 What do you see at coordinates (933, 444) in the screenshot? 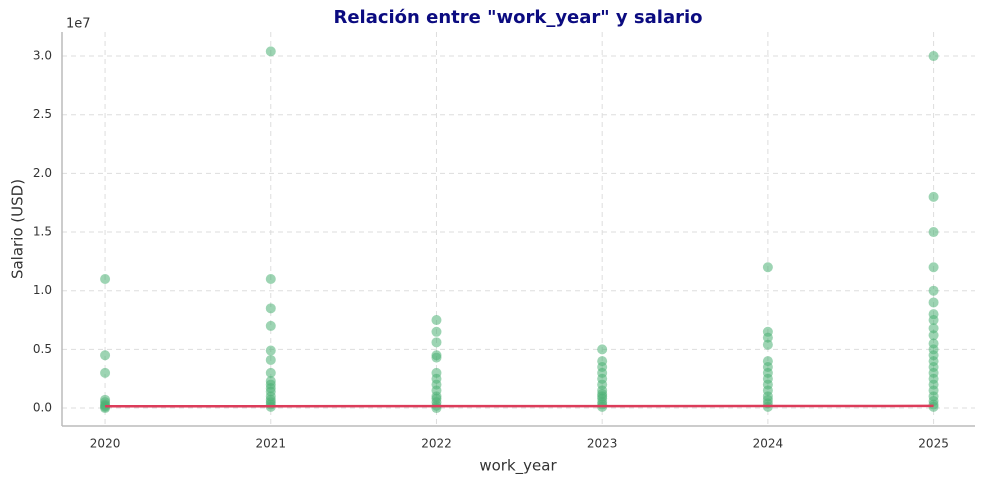
I see `x-tick-label: 2025` at bounding box center [933, 444].